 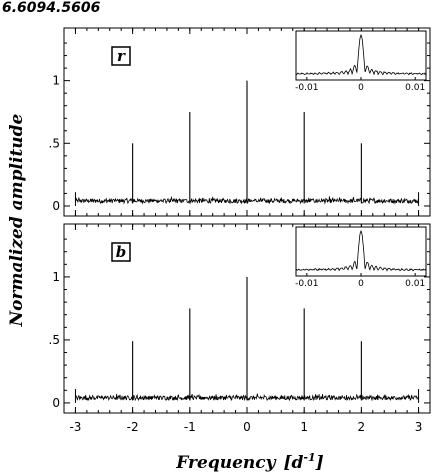 I want to click on x-tick-label: 0, so click(x=247, y=427).